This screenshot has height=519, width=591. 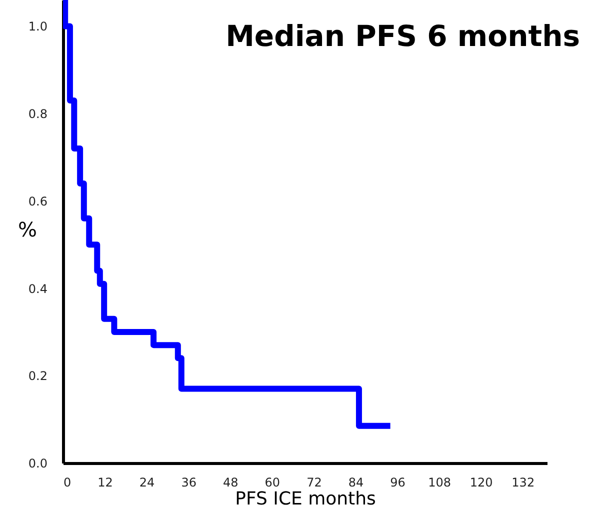 What do you see at coordinates (356, 483) in the screenshot?
I see `x-tick-label: 84` at bounding box center [356, 483].